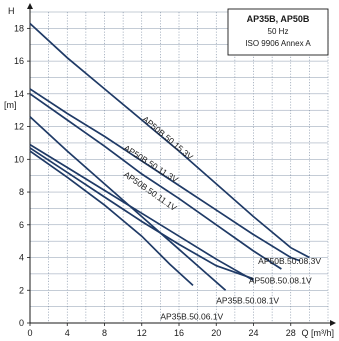 The width and height of the screenshot is (339, 341). I want to click on y-tick-label: 2, so click(21, 290).